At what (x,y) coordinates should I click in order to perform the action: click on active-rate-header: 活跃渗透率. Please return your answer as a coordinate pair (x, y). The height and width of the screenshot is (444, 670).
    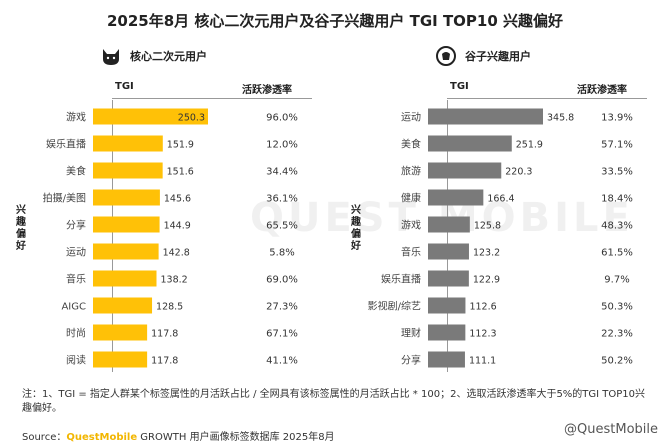
    Looking at the image, I should click on (602, 90).